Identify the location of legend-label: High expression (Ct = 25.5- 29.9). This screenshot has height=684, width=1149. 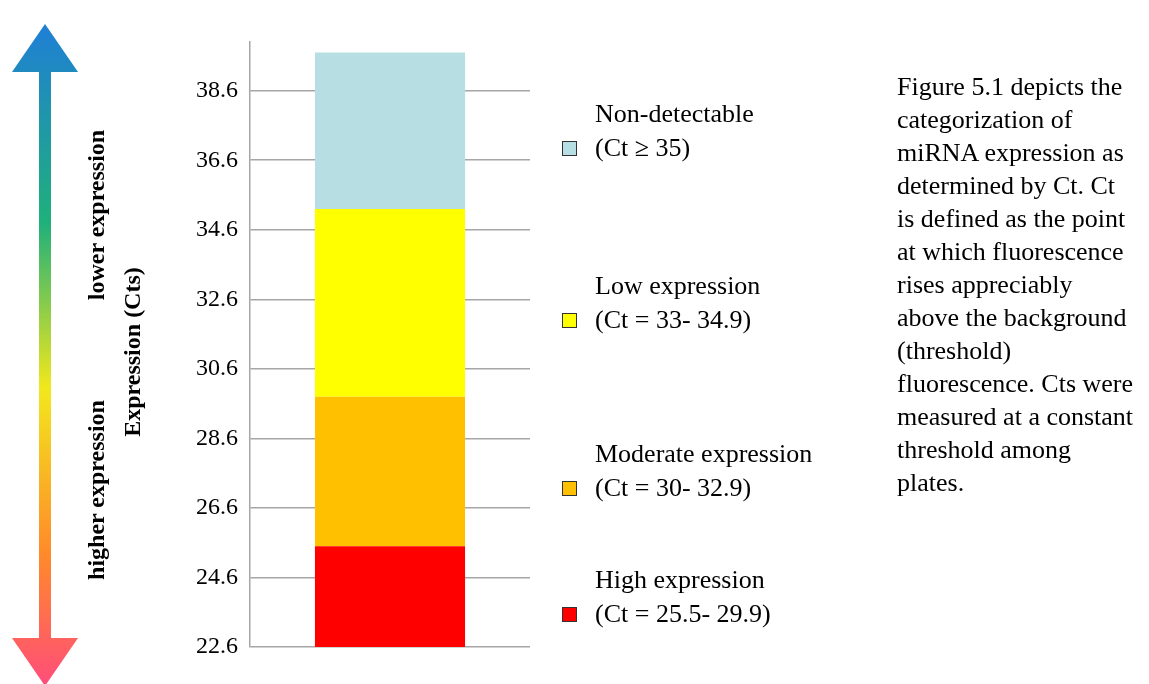
(683, 596).